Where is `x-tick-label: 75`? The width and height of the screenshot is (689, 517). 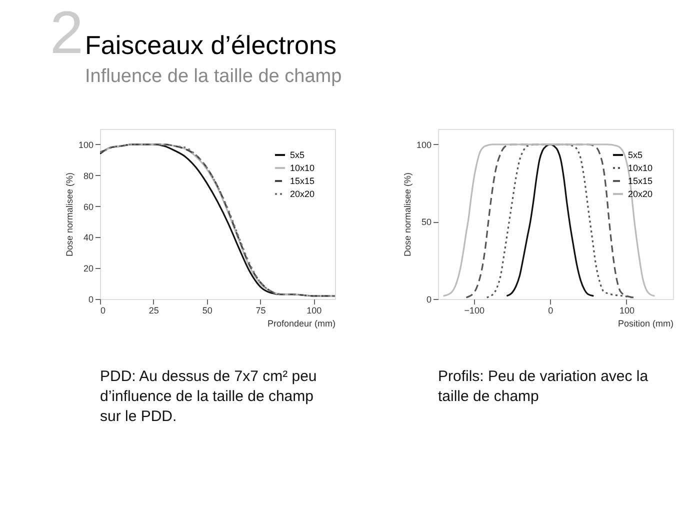
x-tick-label: 75 is located at coordinates (261, 311).